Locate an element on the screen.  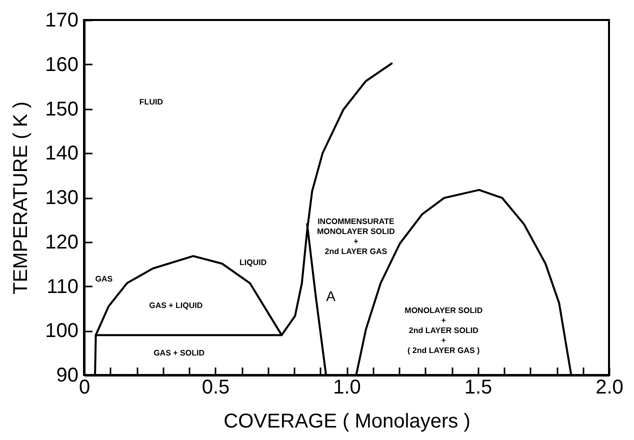
y-tick-label: 150 is located at coordinates (61, 109).